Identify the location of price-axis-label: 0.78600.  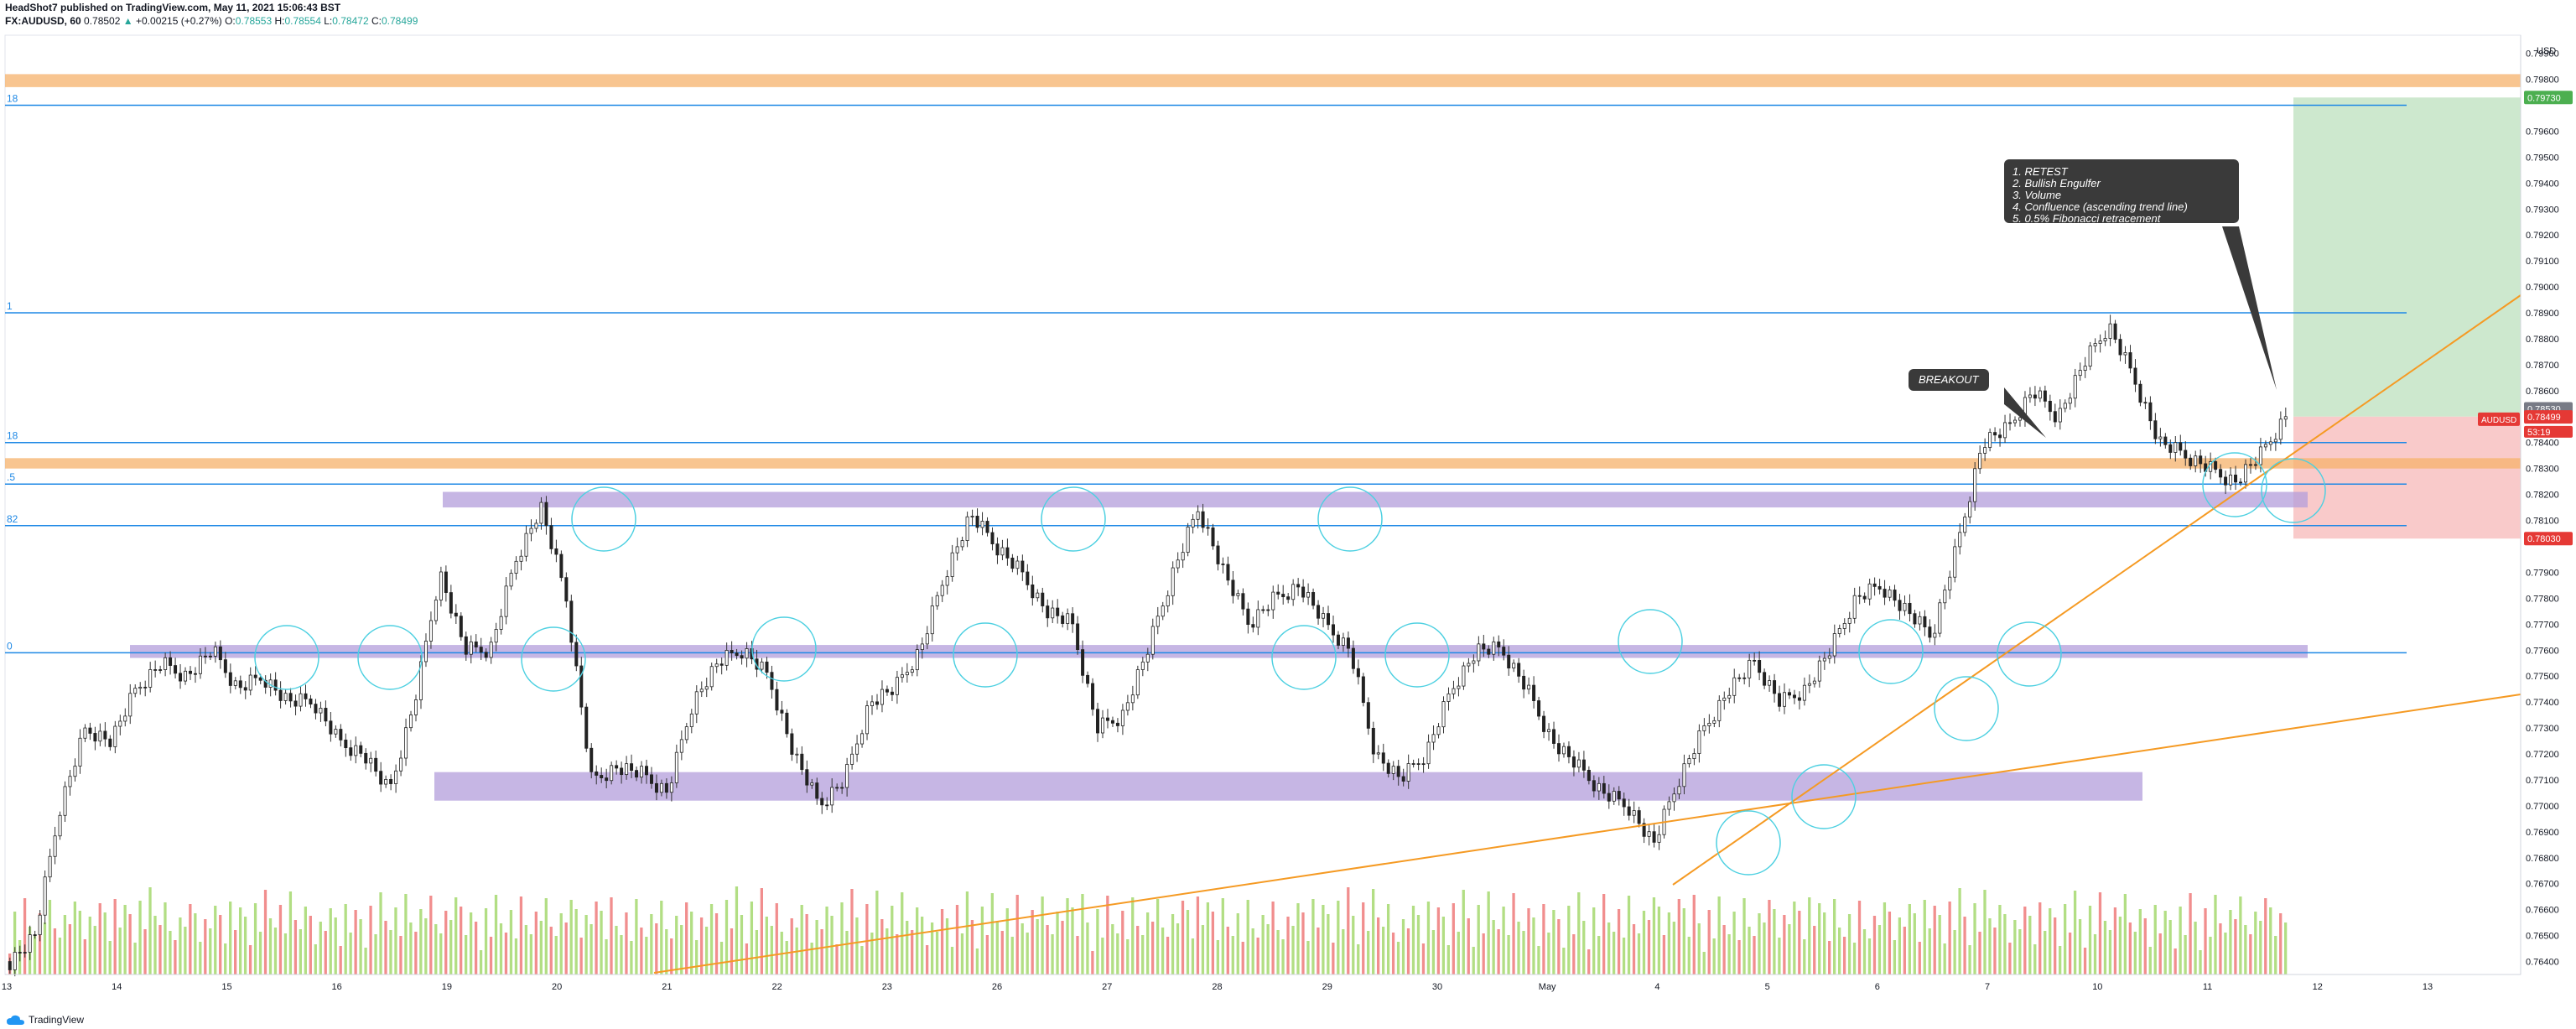
(2542, 392).